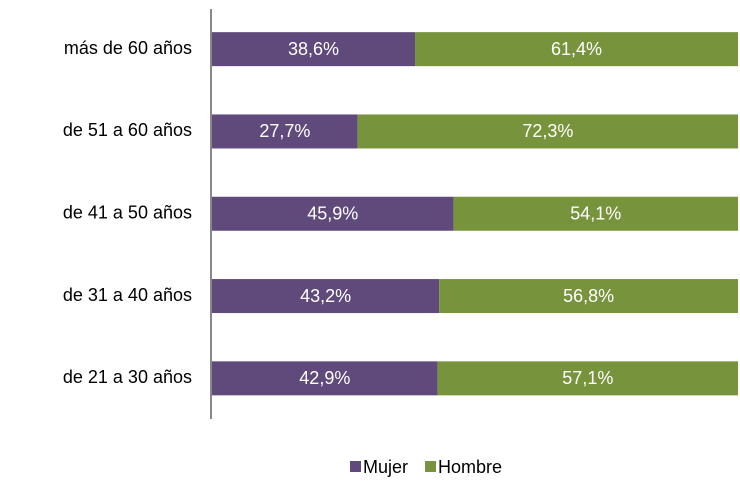  I want to click on legend-label: Mujer, so click(385, 467).